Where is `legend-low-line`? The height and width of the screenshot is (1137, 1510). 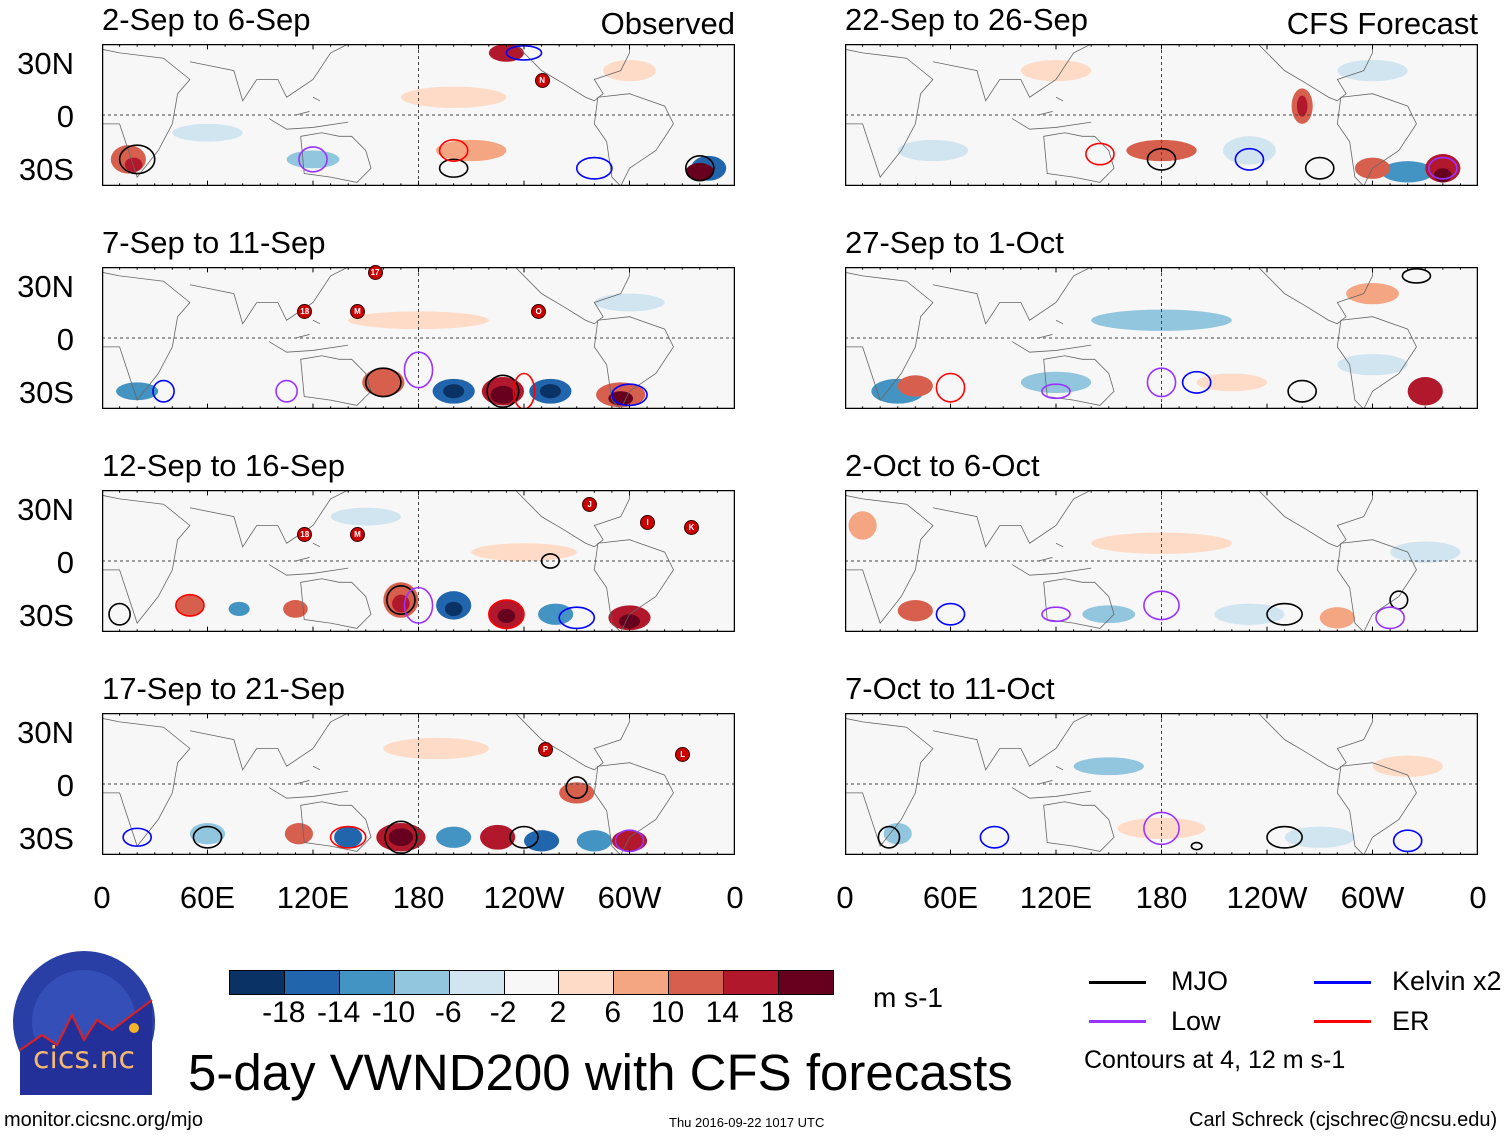 legend-low-line is located at coordinates (1117, 1021).